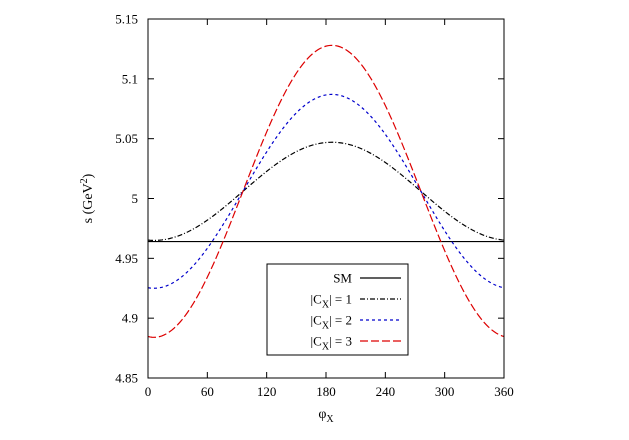 The width and height of the screenshot is (629, 440). I want to click on legend-label: |CX| = 2, so click(331, 322).